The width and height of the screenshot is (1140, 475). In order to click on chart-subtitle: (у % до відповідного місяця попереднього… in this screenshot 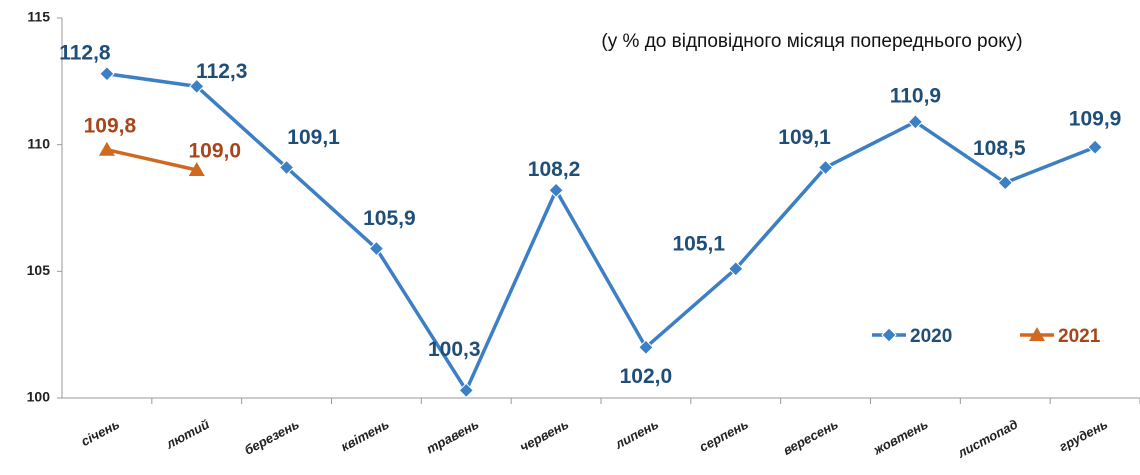, I will do `click(811, 41)`.